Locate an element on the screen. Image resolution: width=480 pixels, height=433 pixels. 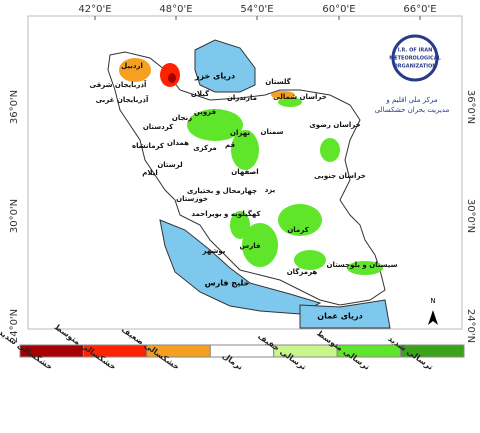
logo-text: METEOROLOGICAL is located at coordinates (415, 59).